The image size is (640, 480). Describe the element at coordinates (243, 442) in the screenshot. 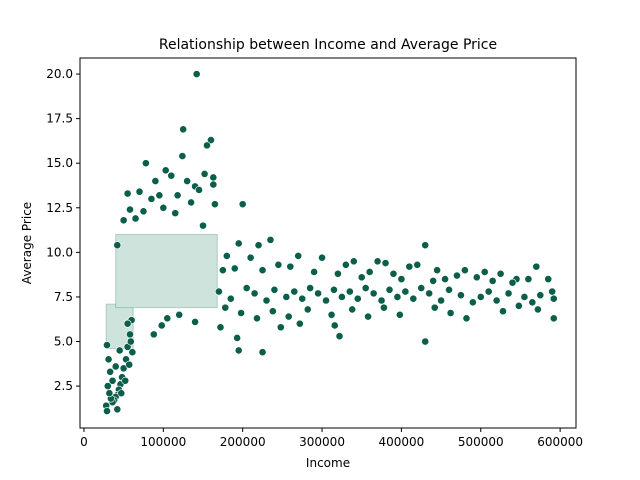

I see `x-tick-label: 200000` at that location.